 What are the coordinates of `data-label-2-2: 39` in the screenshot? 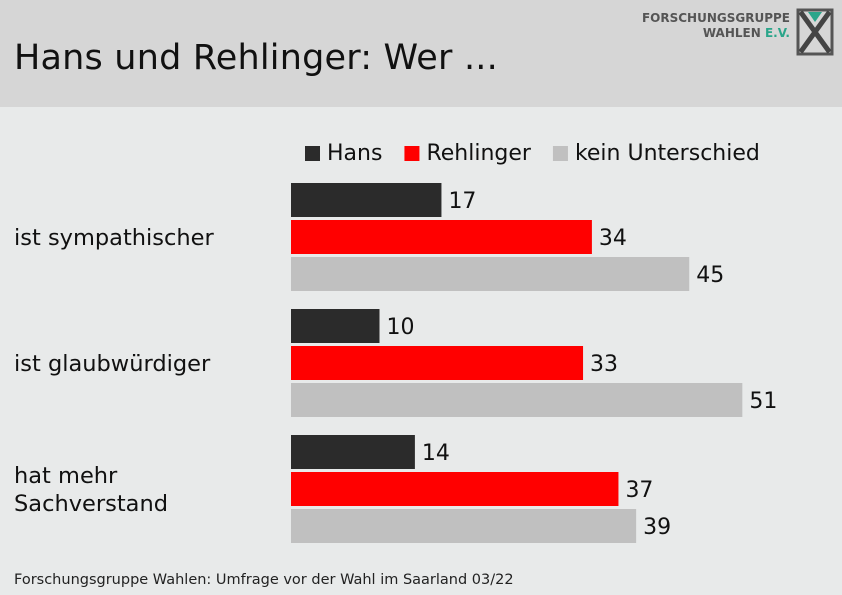 It's located at (657, 527).